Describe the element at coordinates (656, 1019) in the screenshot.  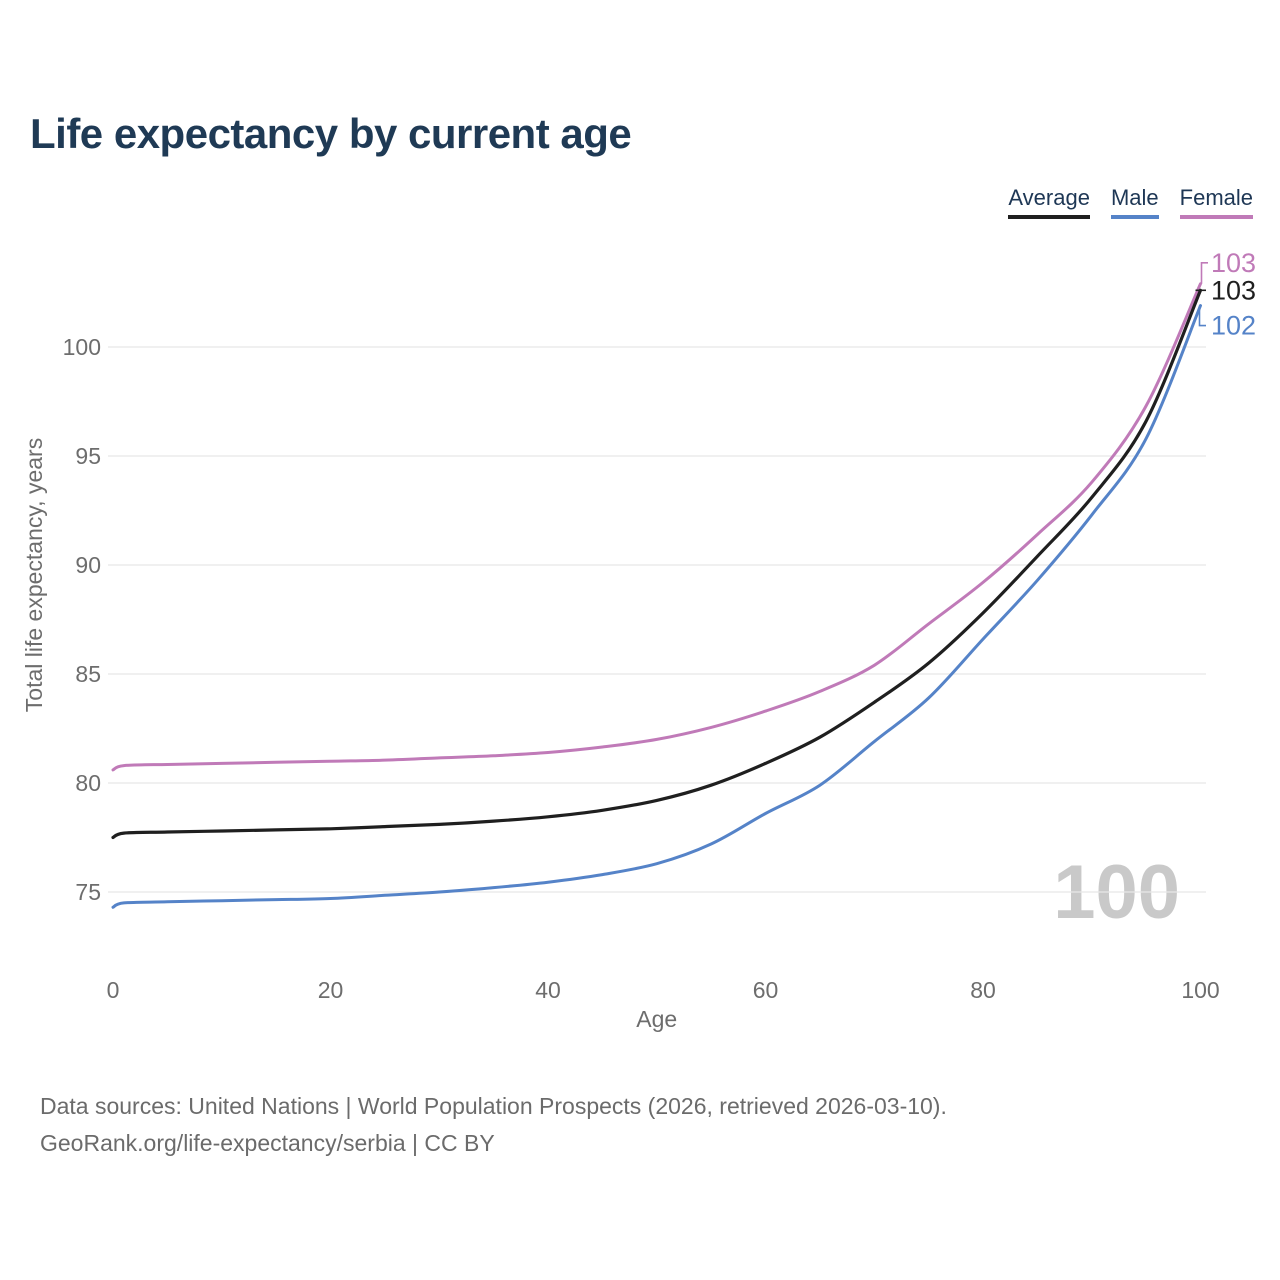
I see `x-axis-title: Age` at that location.